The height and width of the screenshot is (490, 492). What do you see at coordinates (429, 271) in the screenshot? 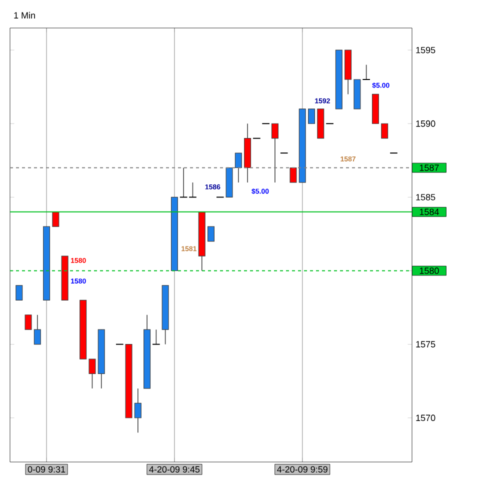
I see `ref-line-label: 1580` at bounding box center [429, 271].